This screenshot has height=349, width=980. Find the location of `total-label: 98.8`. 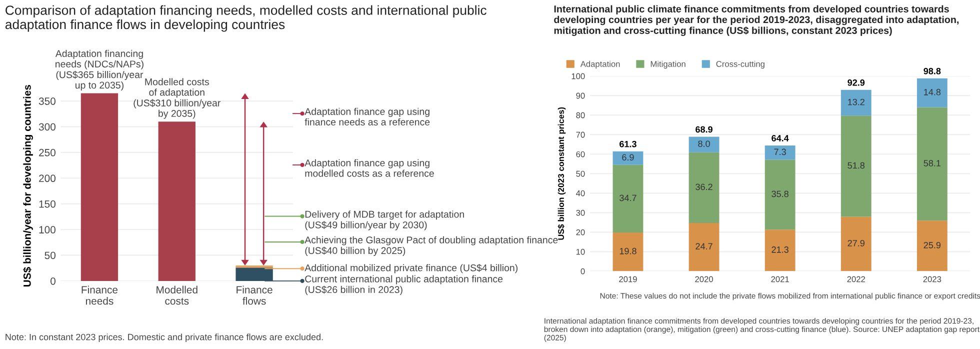

total-label: 98.8 is located at coordinates (932, 71).